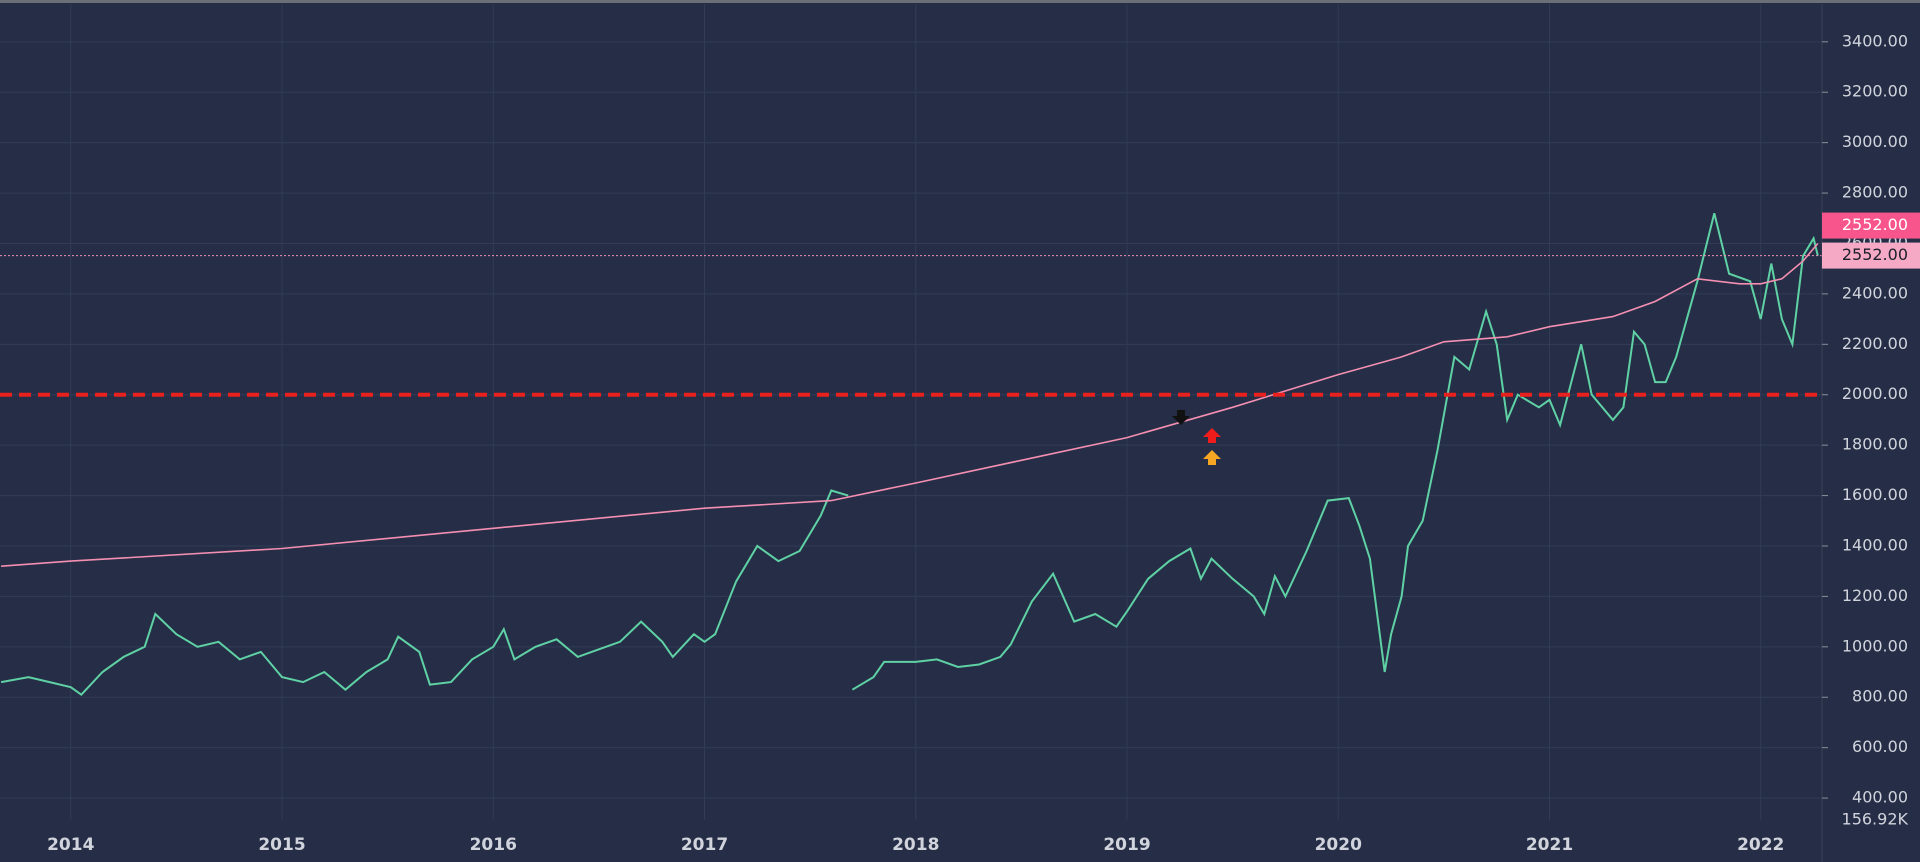  What do you see at coordinates (1880, 696) in the screenshot?
I see `y-tick-label: 800.00` at bounding box center [1880, 696].